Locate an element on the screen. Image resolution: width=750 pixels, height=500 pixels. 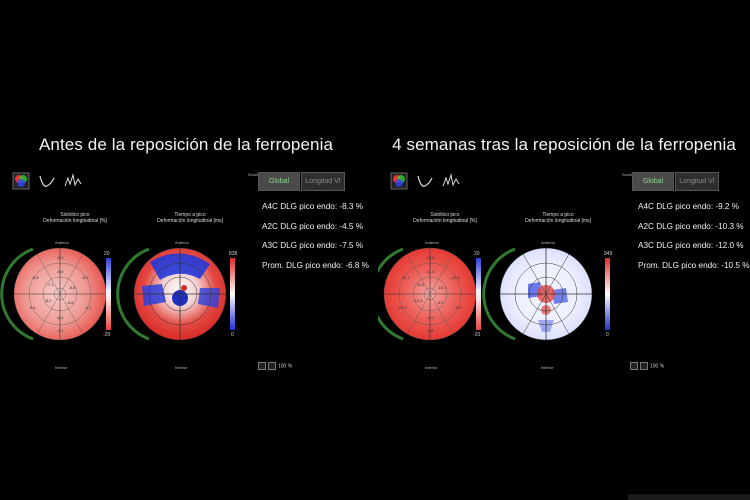
stat-a4c: A4C DLG pico endo: -9.2 % is located at coordinates (689, 206).